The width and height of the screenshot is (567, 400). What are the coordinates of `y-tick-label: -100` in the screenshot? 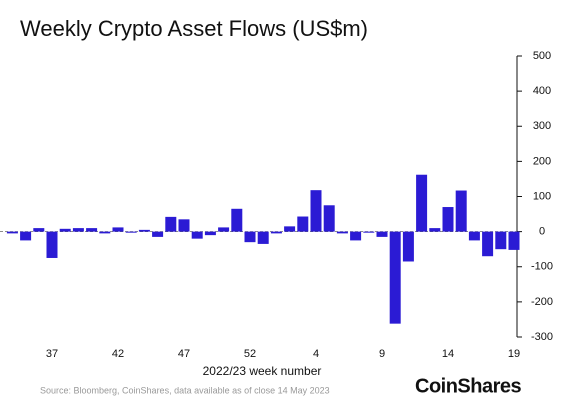 It's located at (542, 267).